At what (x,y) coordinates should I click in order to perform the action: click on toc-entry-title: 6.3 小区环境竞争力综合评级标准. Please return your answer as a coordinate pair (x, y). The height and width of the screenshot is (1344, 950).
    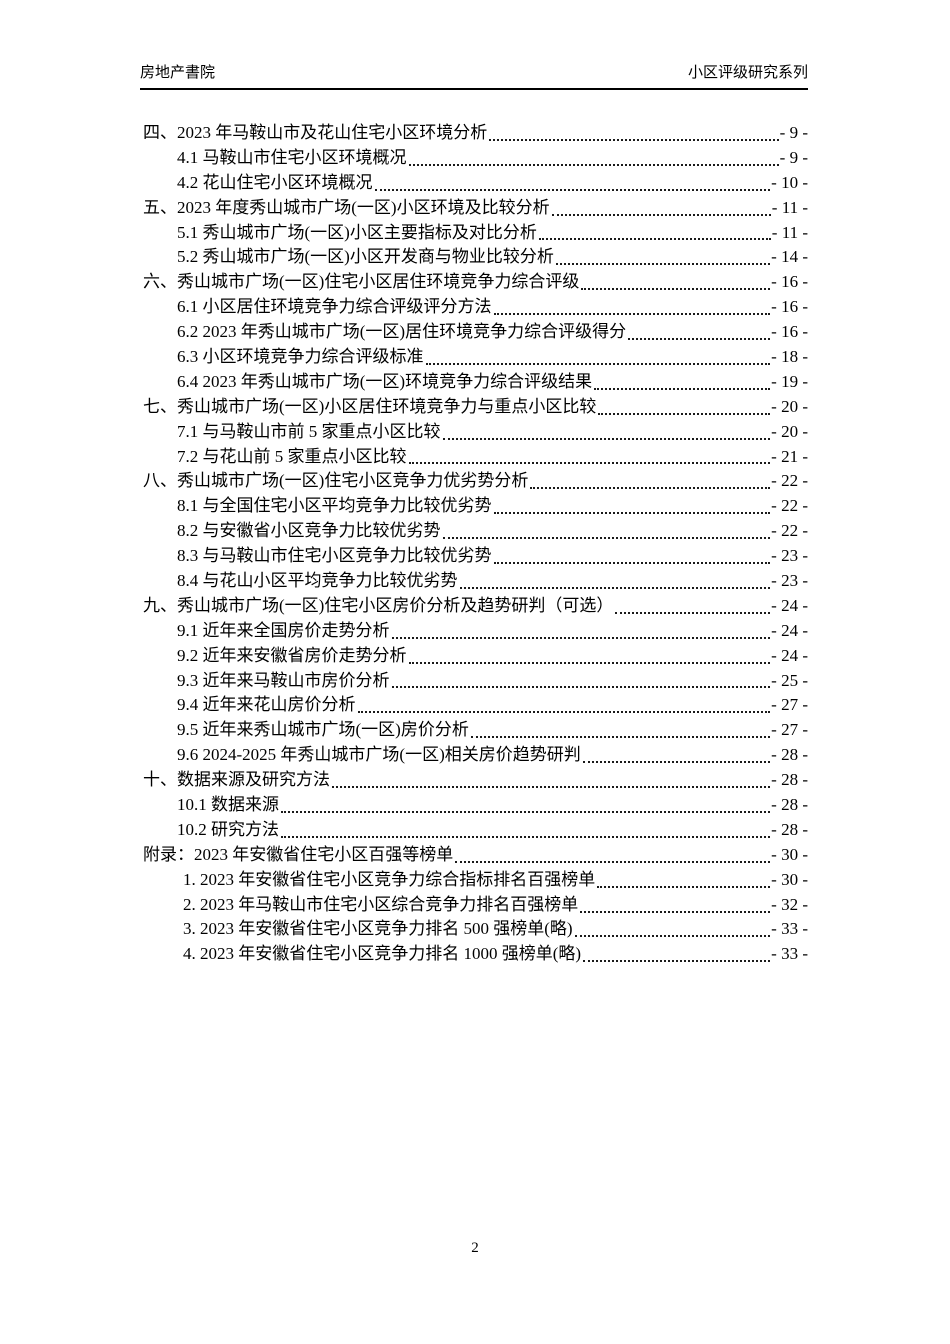
    Looking at the image, I should click on (300, 356).